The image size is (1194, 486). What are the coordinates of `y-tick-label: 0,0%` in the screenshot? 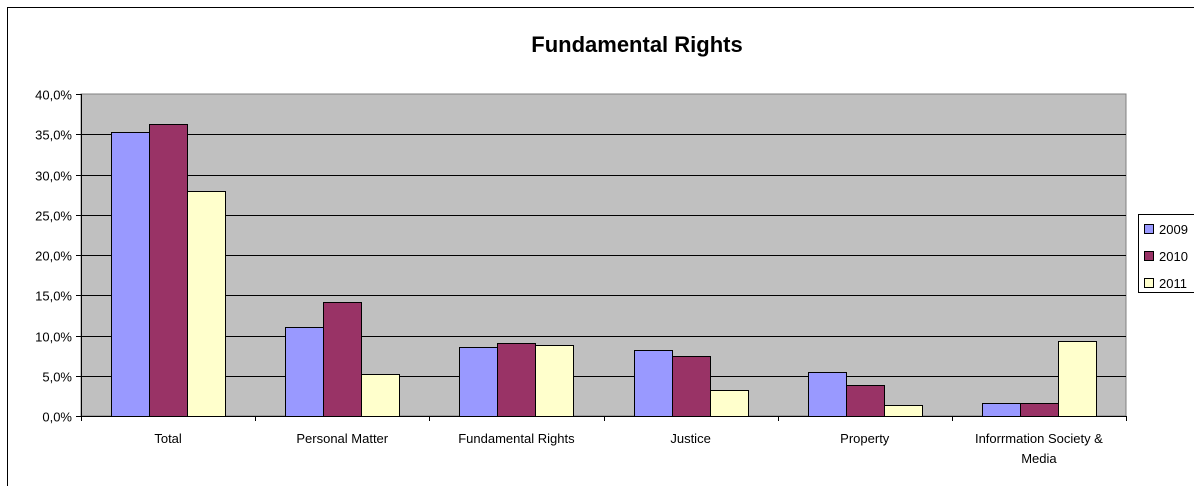 It's located at (57, 417).